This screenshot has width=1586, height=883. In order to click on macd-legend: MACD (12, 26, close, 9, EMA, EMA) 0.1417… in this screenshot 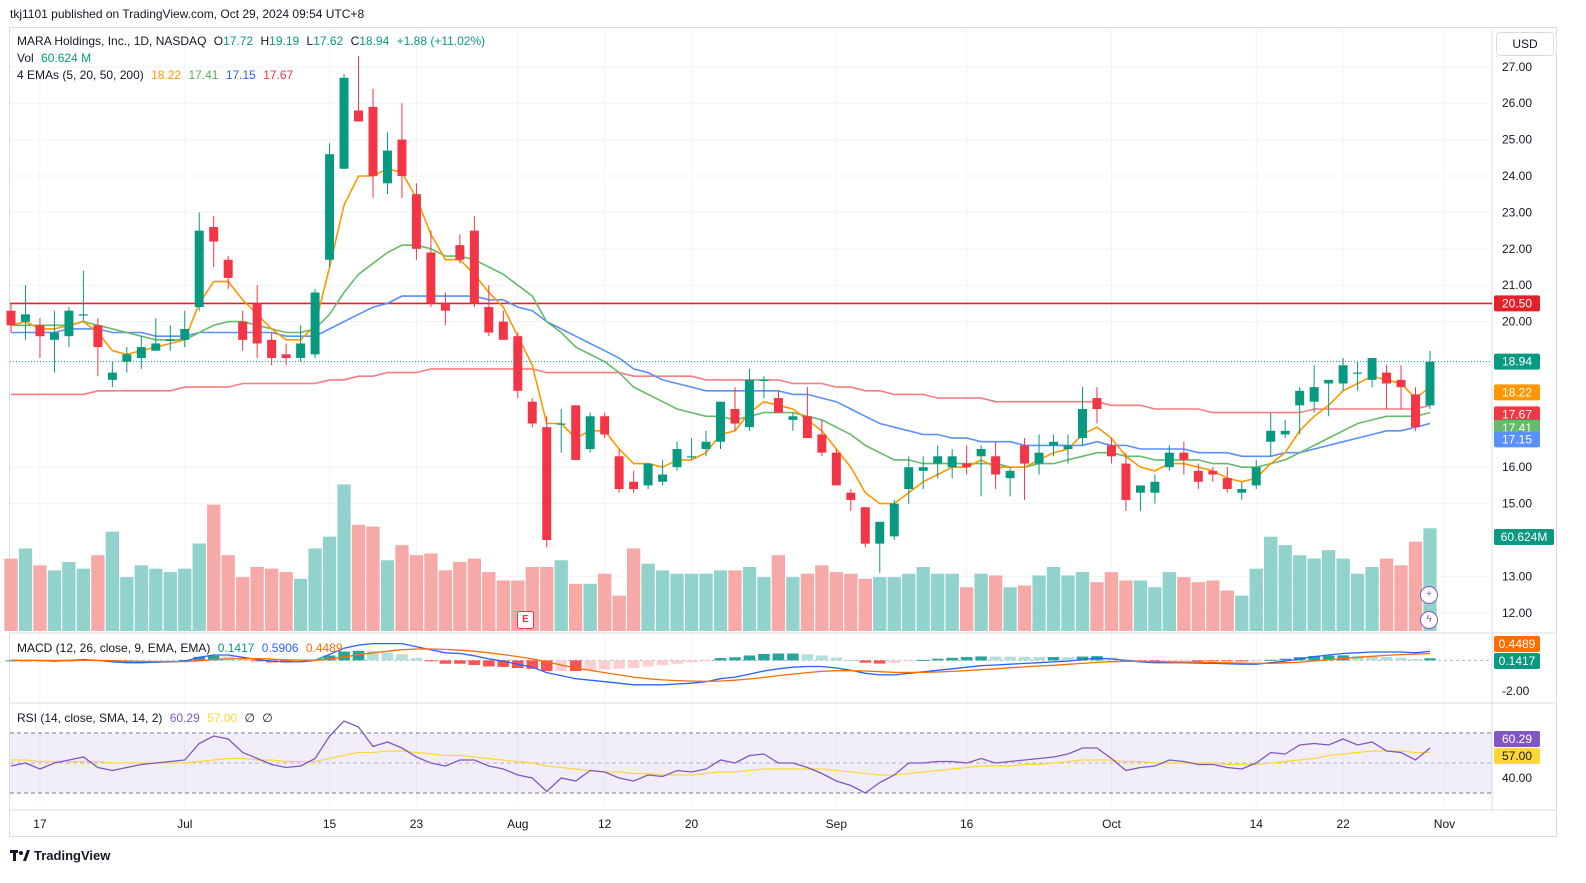, I will do `click(182, 648)`.